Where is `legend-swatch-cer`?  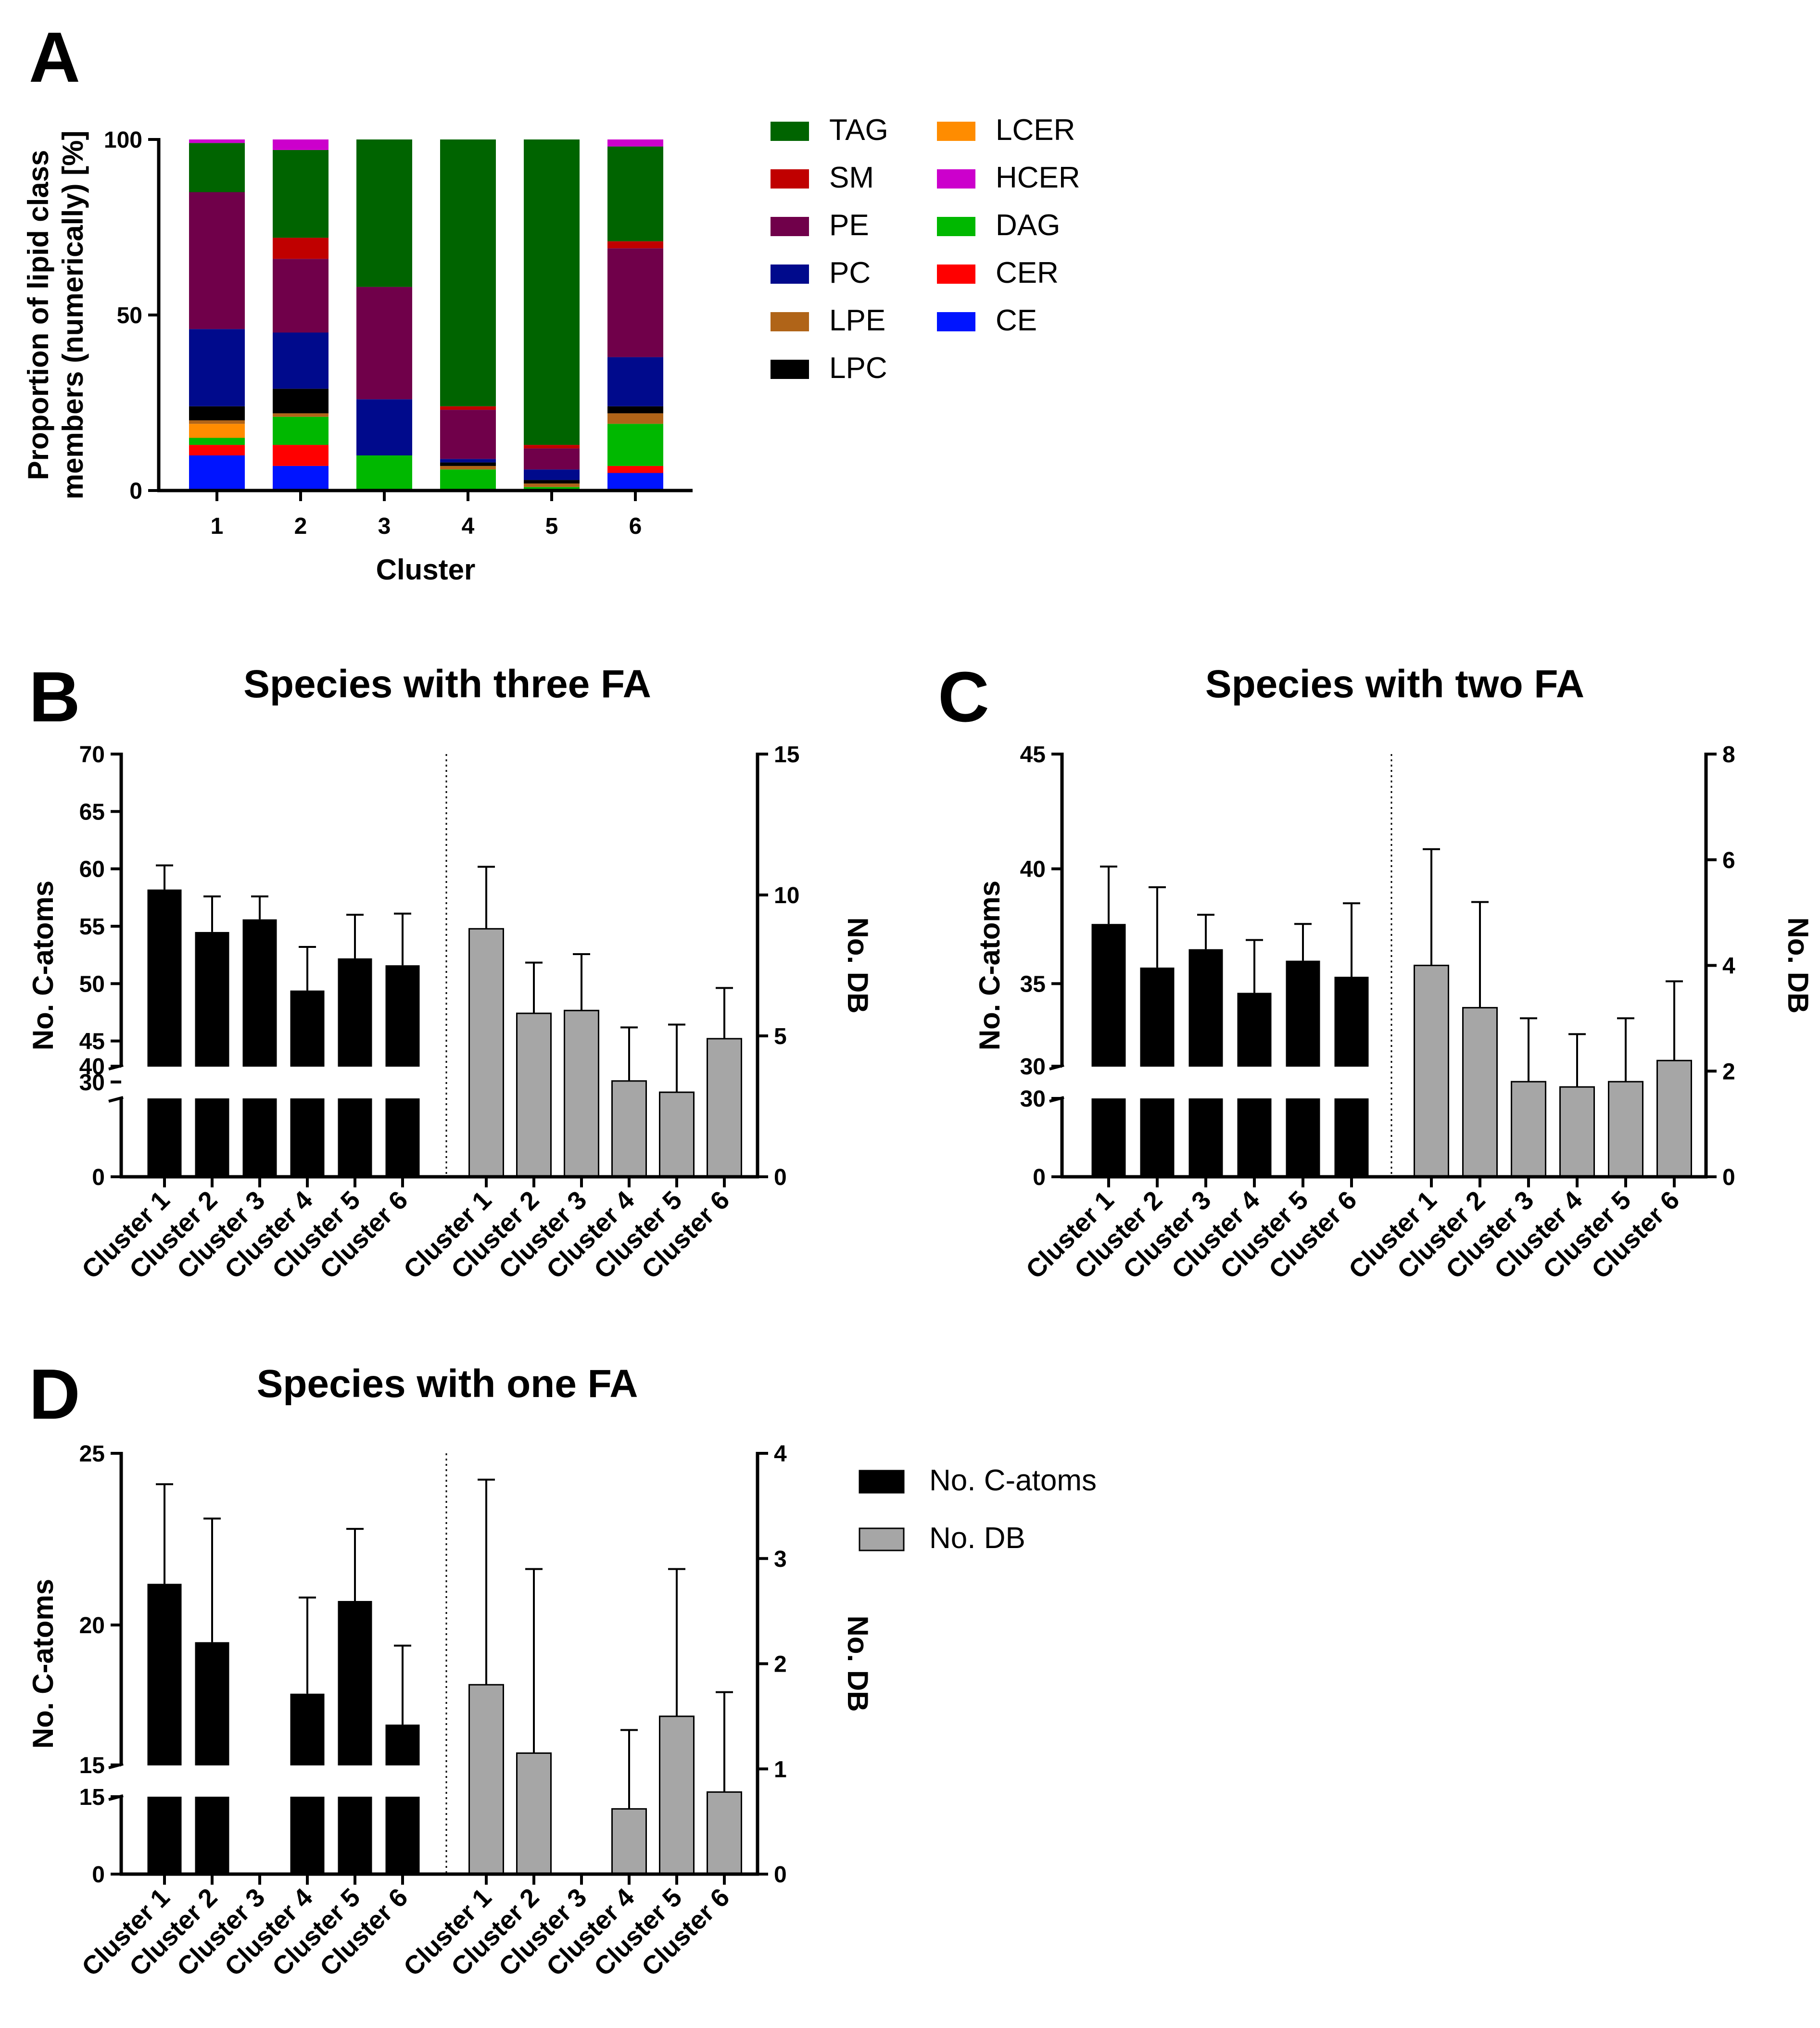 legend-swatch-cer is located at coordinates (956, 274).